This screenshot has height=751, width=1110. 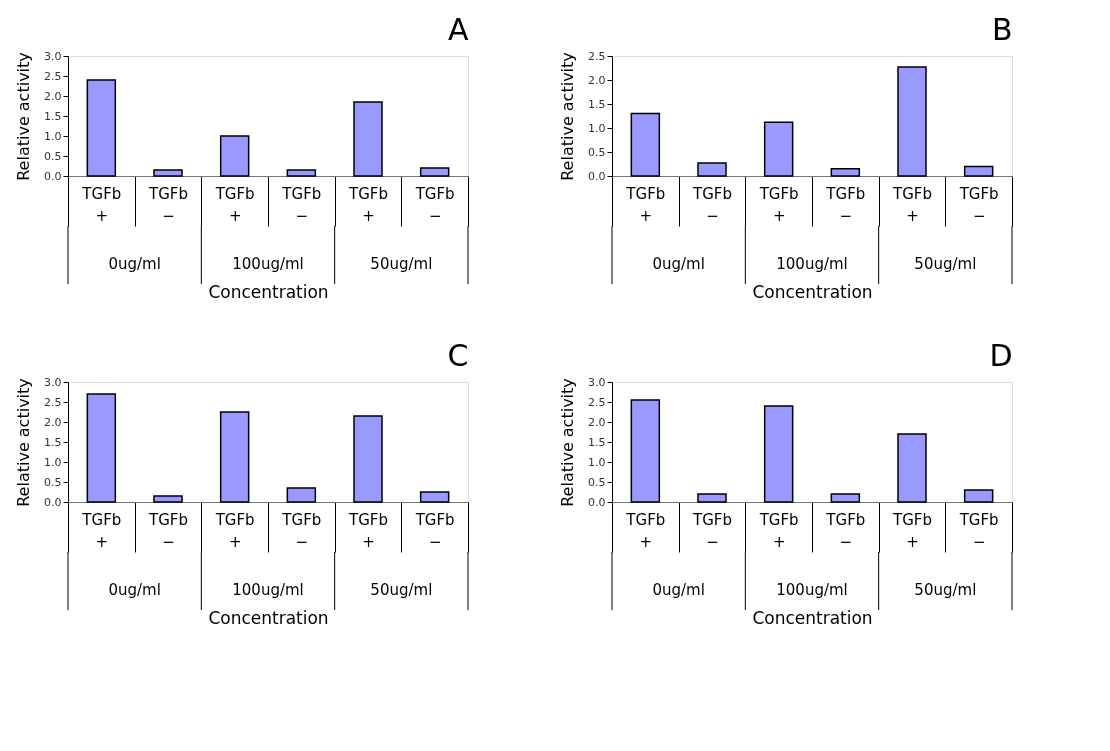 I want to click on chart-title: D, so click(x=1001, y=355).